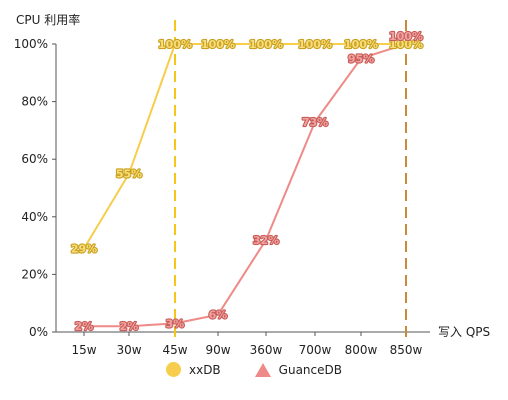  What do you see at coordinates (84, 248) in the screenshot?
I see `data-label: 29%` at bounding box center [84, 248].